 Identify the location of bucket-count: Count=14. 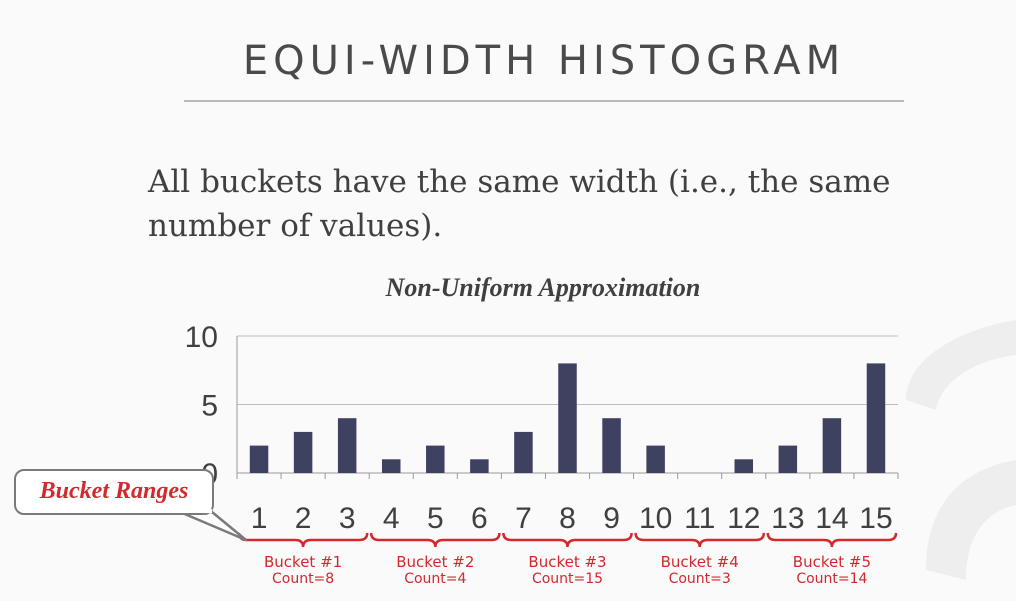
(831, 579).